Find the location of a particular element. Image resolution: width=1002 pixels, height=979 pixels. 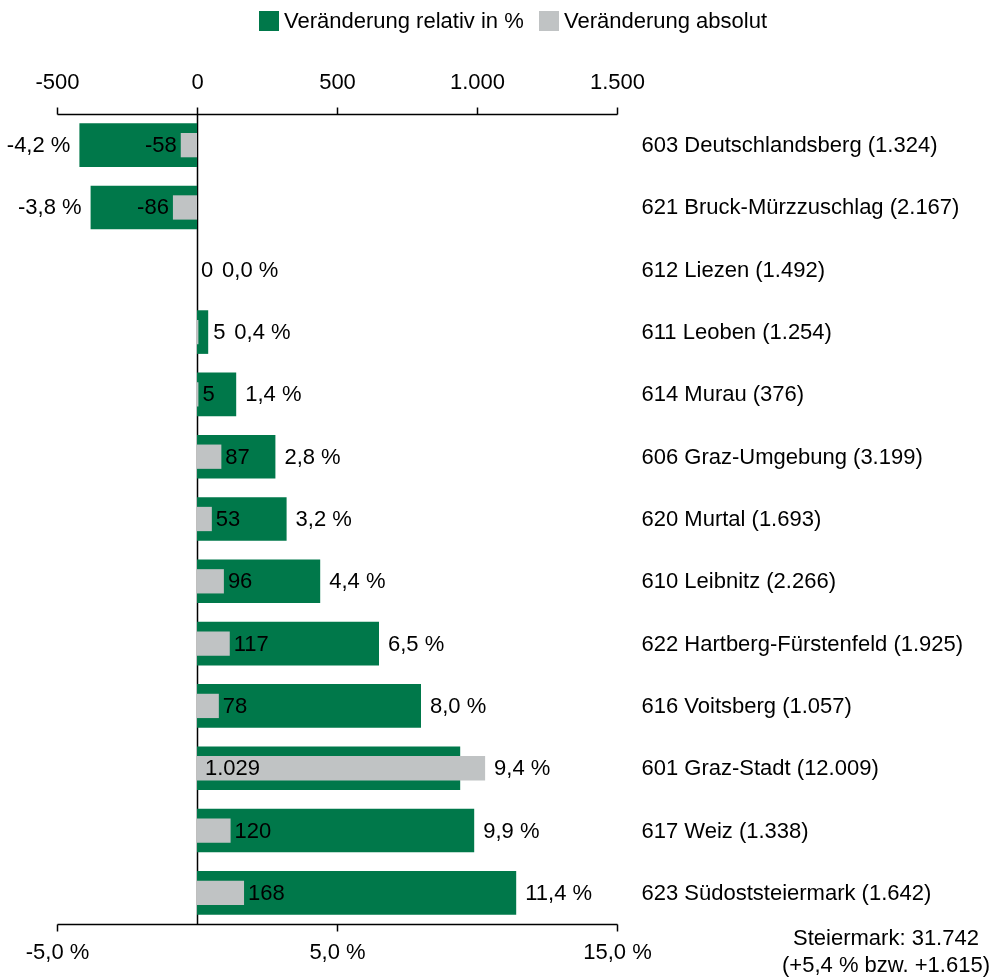

data-label: 96 is located at coordinates (240, 581).